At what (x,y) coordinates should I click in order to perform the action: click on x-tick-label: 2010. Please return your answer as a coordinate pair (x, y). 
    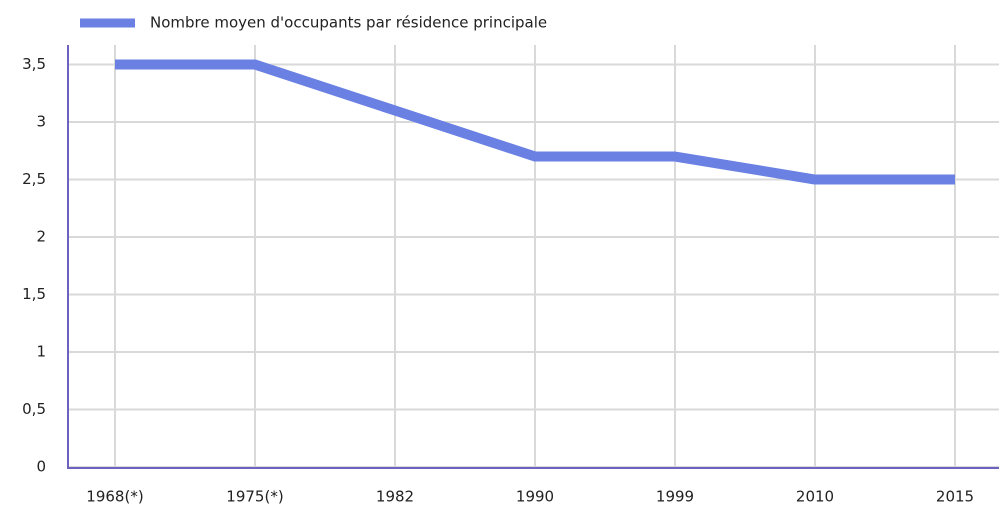
    Looking at the image, I should click on (815, 497).